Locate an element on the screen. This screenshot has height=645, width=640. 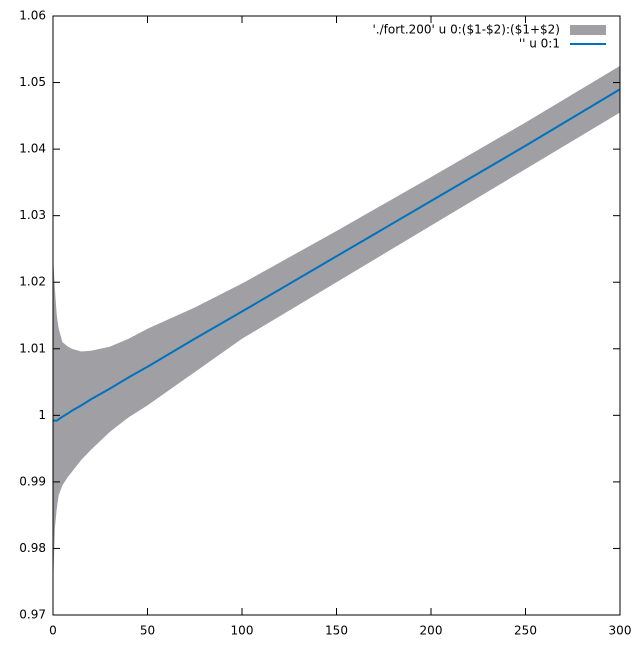
y-tick-label: 0.99 is located at coordinates (32, 481).